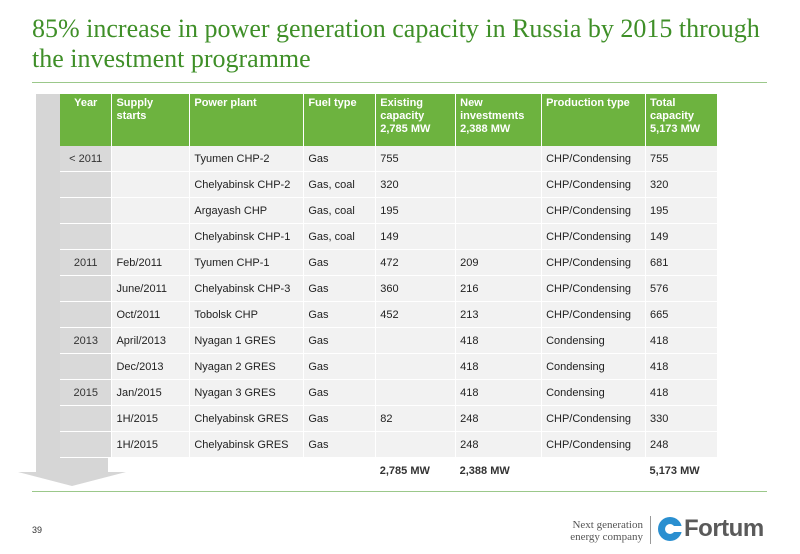 Image resolution: width=800 pixels, height=554 pixels. Describe the element at coordinates (681, 120) in the screenshot. I see `header-total-capacity: Total capacity 5,173 MW` at that location.